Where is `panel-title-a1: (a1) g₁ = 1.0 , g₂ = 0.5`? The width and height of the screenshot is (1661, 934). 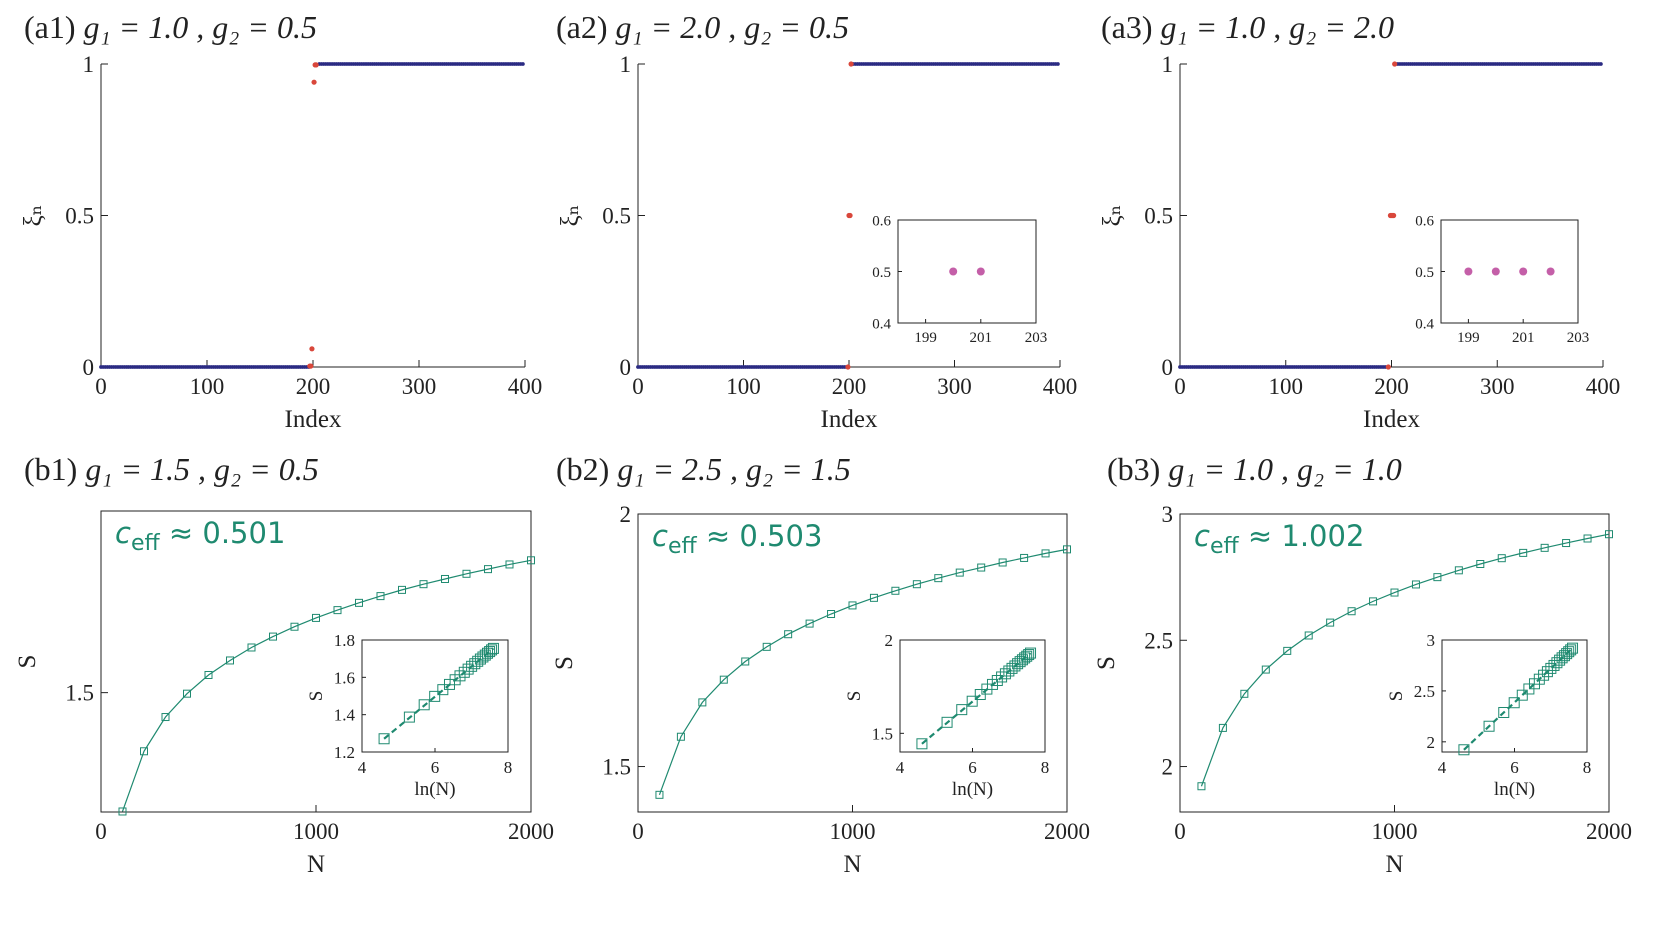
panel-title-a1: (a1) g₁ = 1.0 , g₂ = 0.5 is located at coordinates (170, 27).